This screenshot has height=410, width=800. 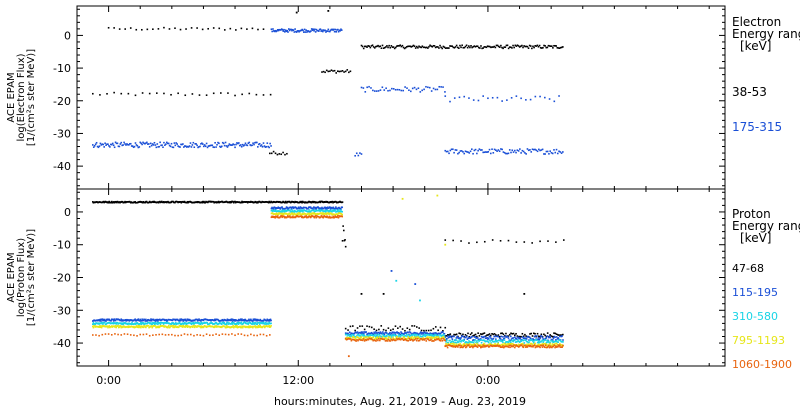 I want to click on y-tick-label: -30, so click(x=62, y=310).